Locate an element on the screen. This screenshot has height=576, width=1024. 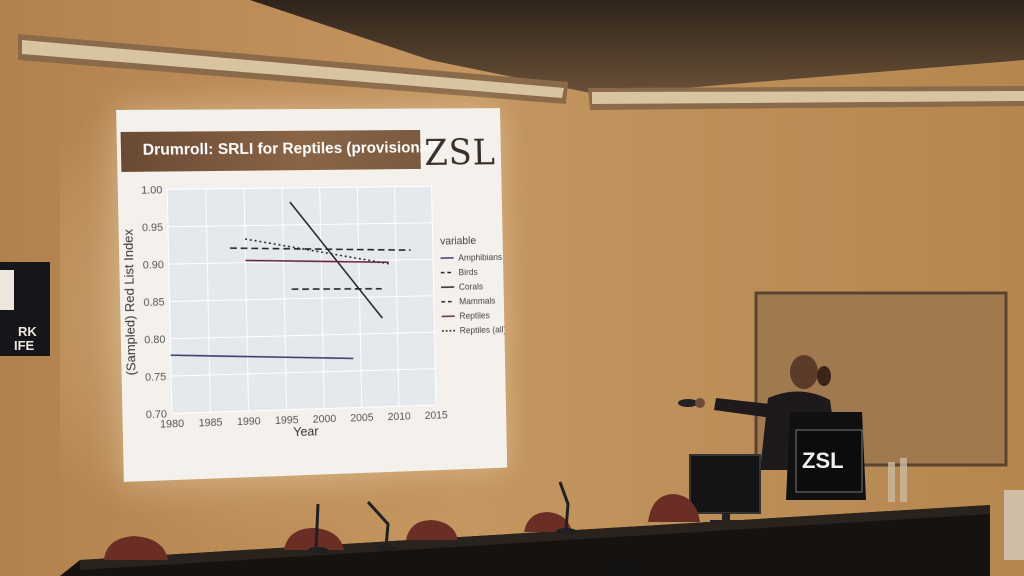
x-tick-label: 2005 is located at coordinates (361, 418).